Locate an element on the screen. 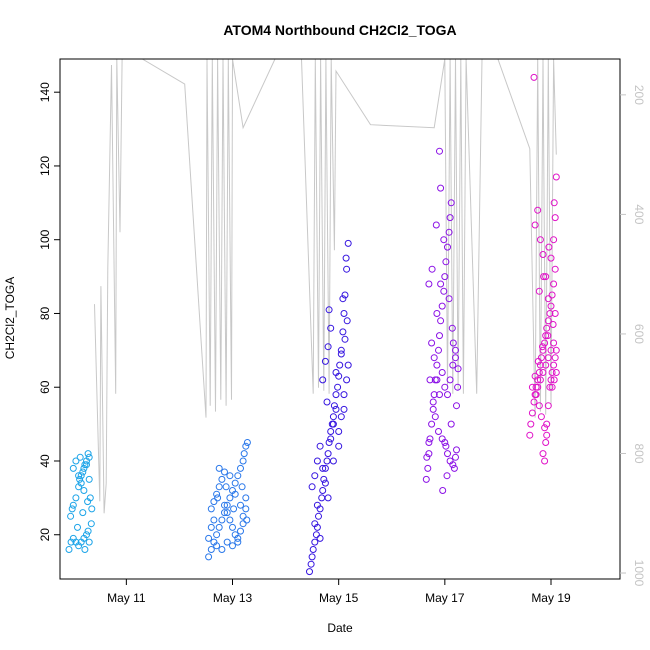  y-tick-label: 120 is located at coordinates (45, 166).